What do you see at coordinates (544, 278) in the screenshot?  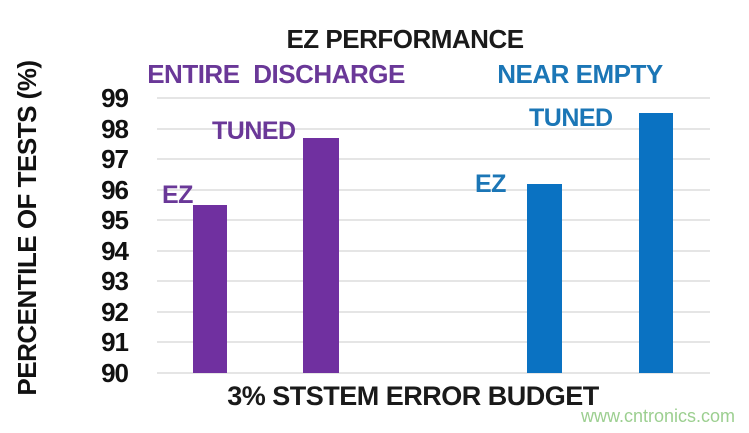 I see `bar-near-empty-ez` at bounding box center [544, 278].